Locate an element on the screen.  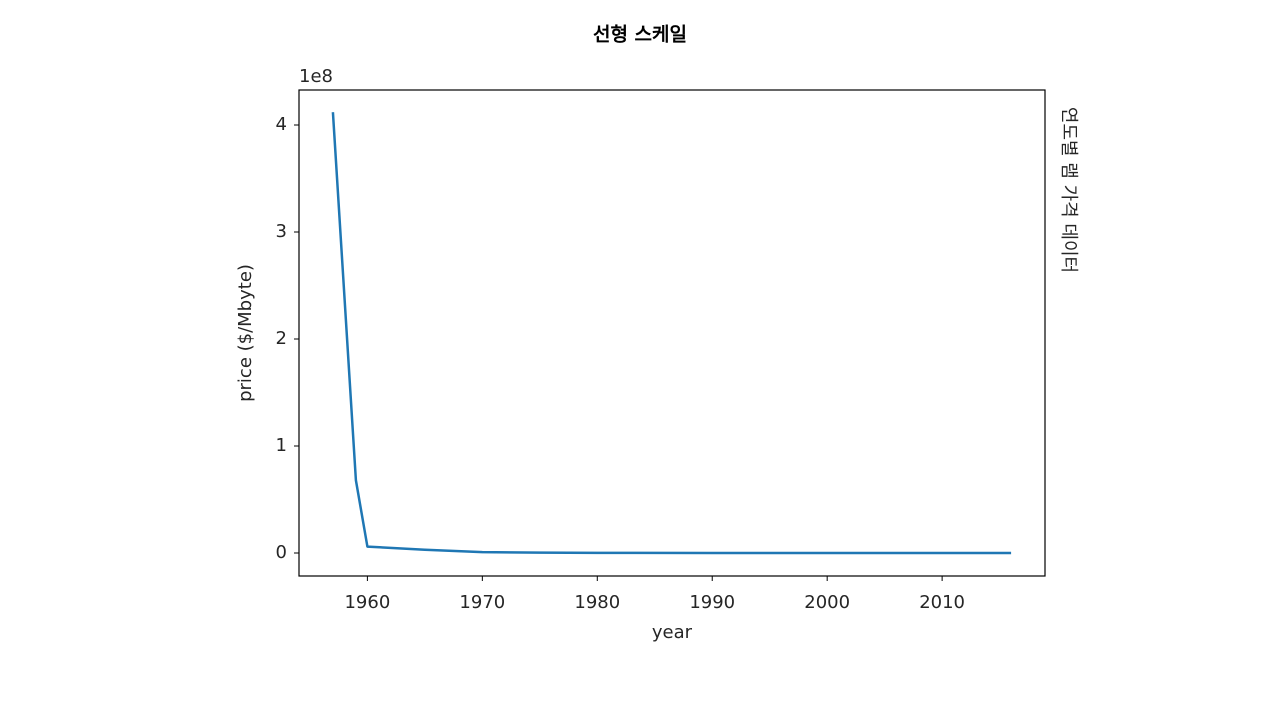
y-offset-text: 1e8 is located at coordinates (316, 76).